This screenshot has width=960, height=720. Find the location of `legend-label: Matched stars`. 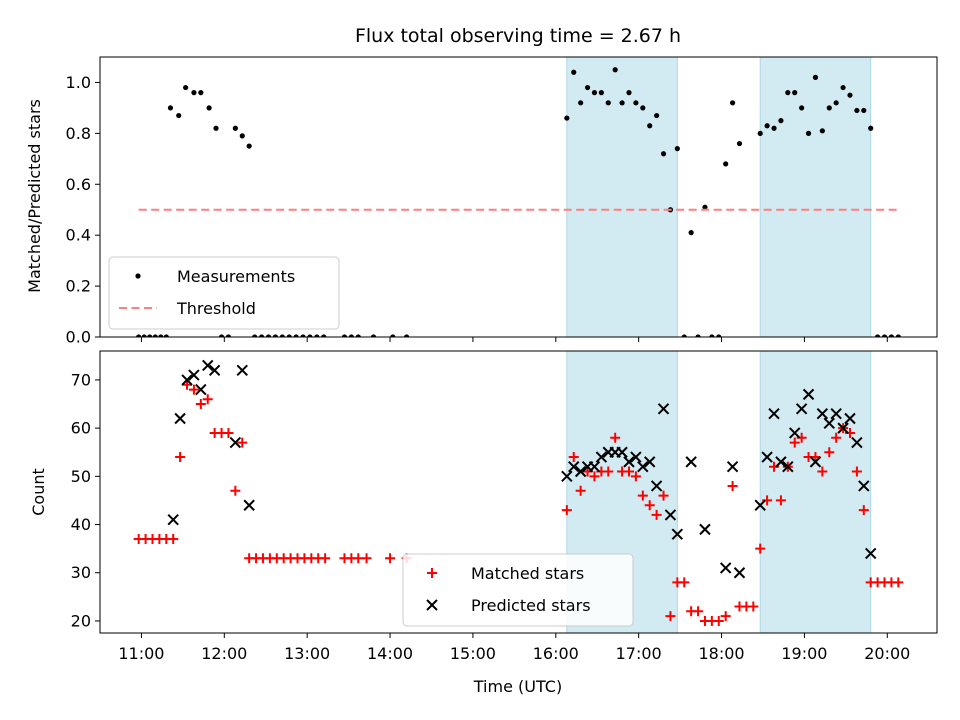

legend-label: Matched stars is located at coordinates (527, 573).